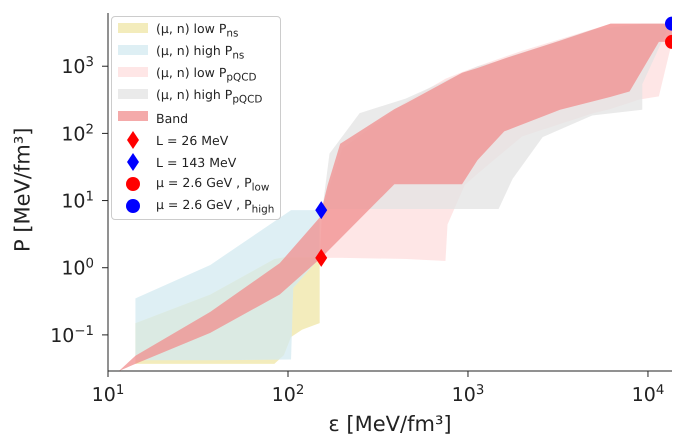  What do you see at coordinates (215, 206) in the screenshot?
I see `legend-label: μ = 2.6 GeV , P$_{high}$` at bounding box center [215, 206].